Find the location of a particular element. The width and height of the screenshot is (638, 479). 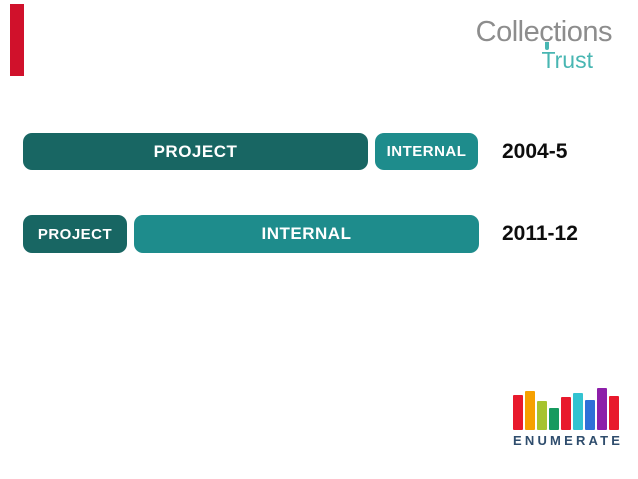

chart-row-2004-5: PROJECT INTERNAL 2004-5 is located at coordinates (330, 151).